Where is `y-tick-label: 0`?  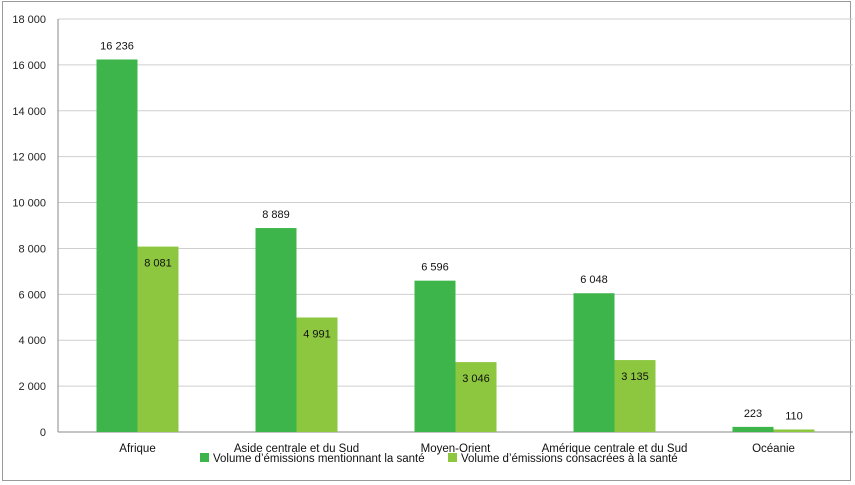 y-tick-label: 0 is located at coordinates (43, 433).